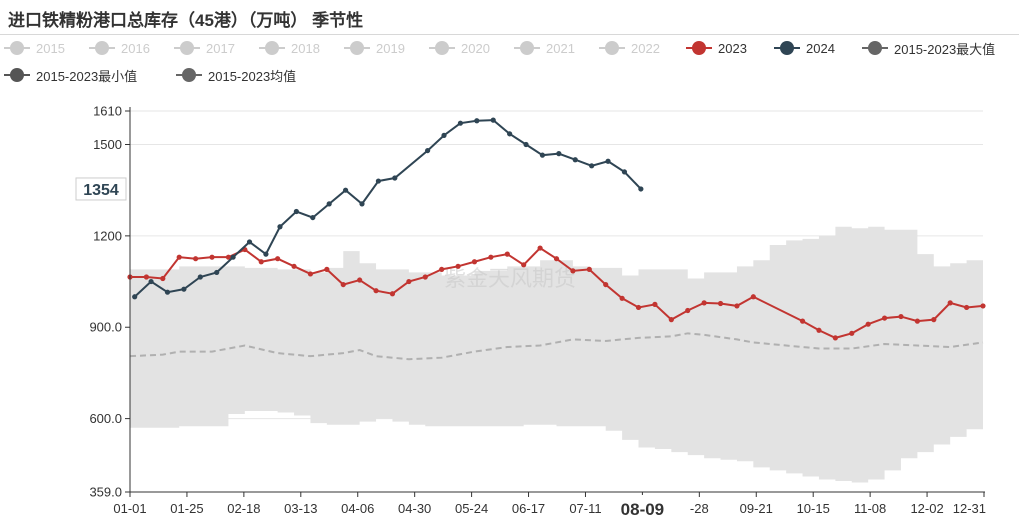  What do you see at coordinates (34, 48) in the screenshot?
I see `legend-item-2015: 2015` at bounding box center [34, 48].